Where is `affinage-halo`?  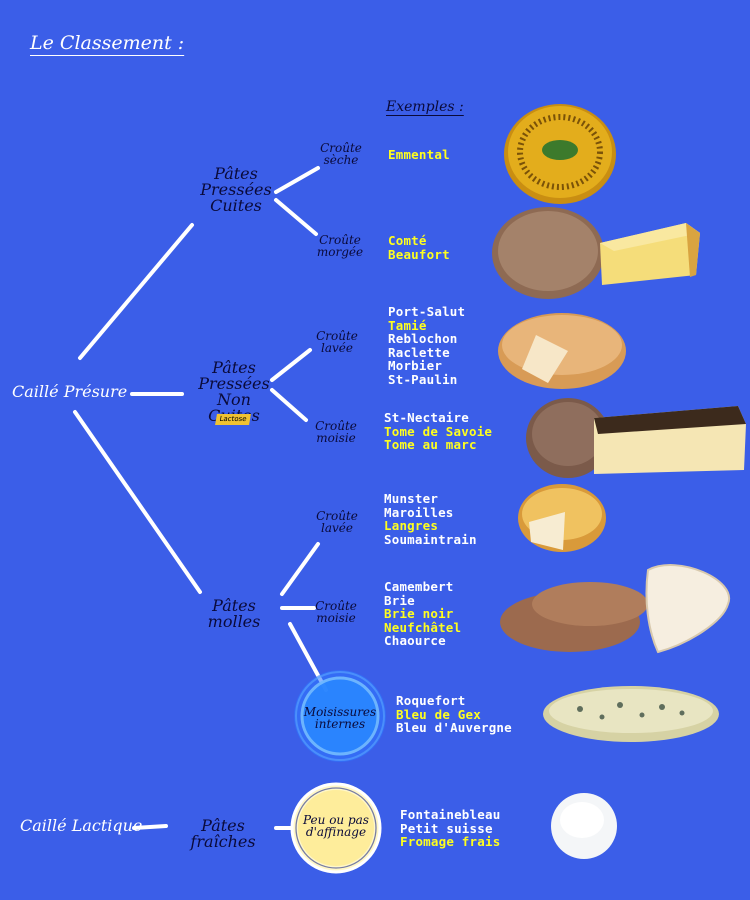 affinage-halo is located at coordinates (336, 828).